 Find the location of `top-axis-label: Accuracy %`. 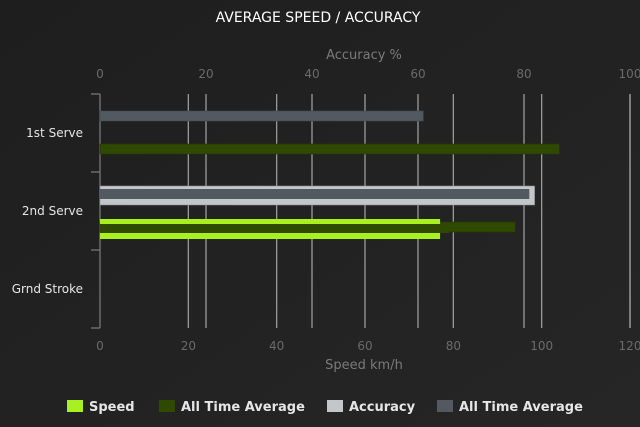

top-axis-label: Accuracy % is located at coordinates (364, 55).